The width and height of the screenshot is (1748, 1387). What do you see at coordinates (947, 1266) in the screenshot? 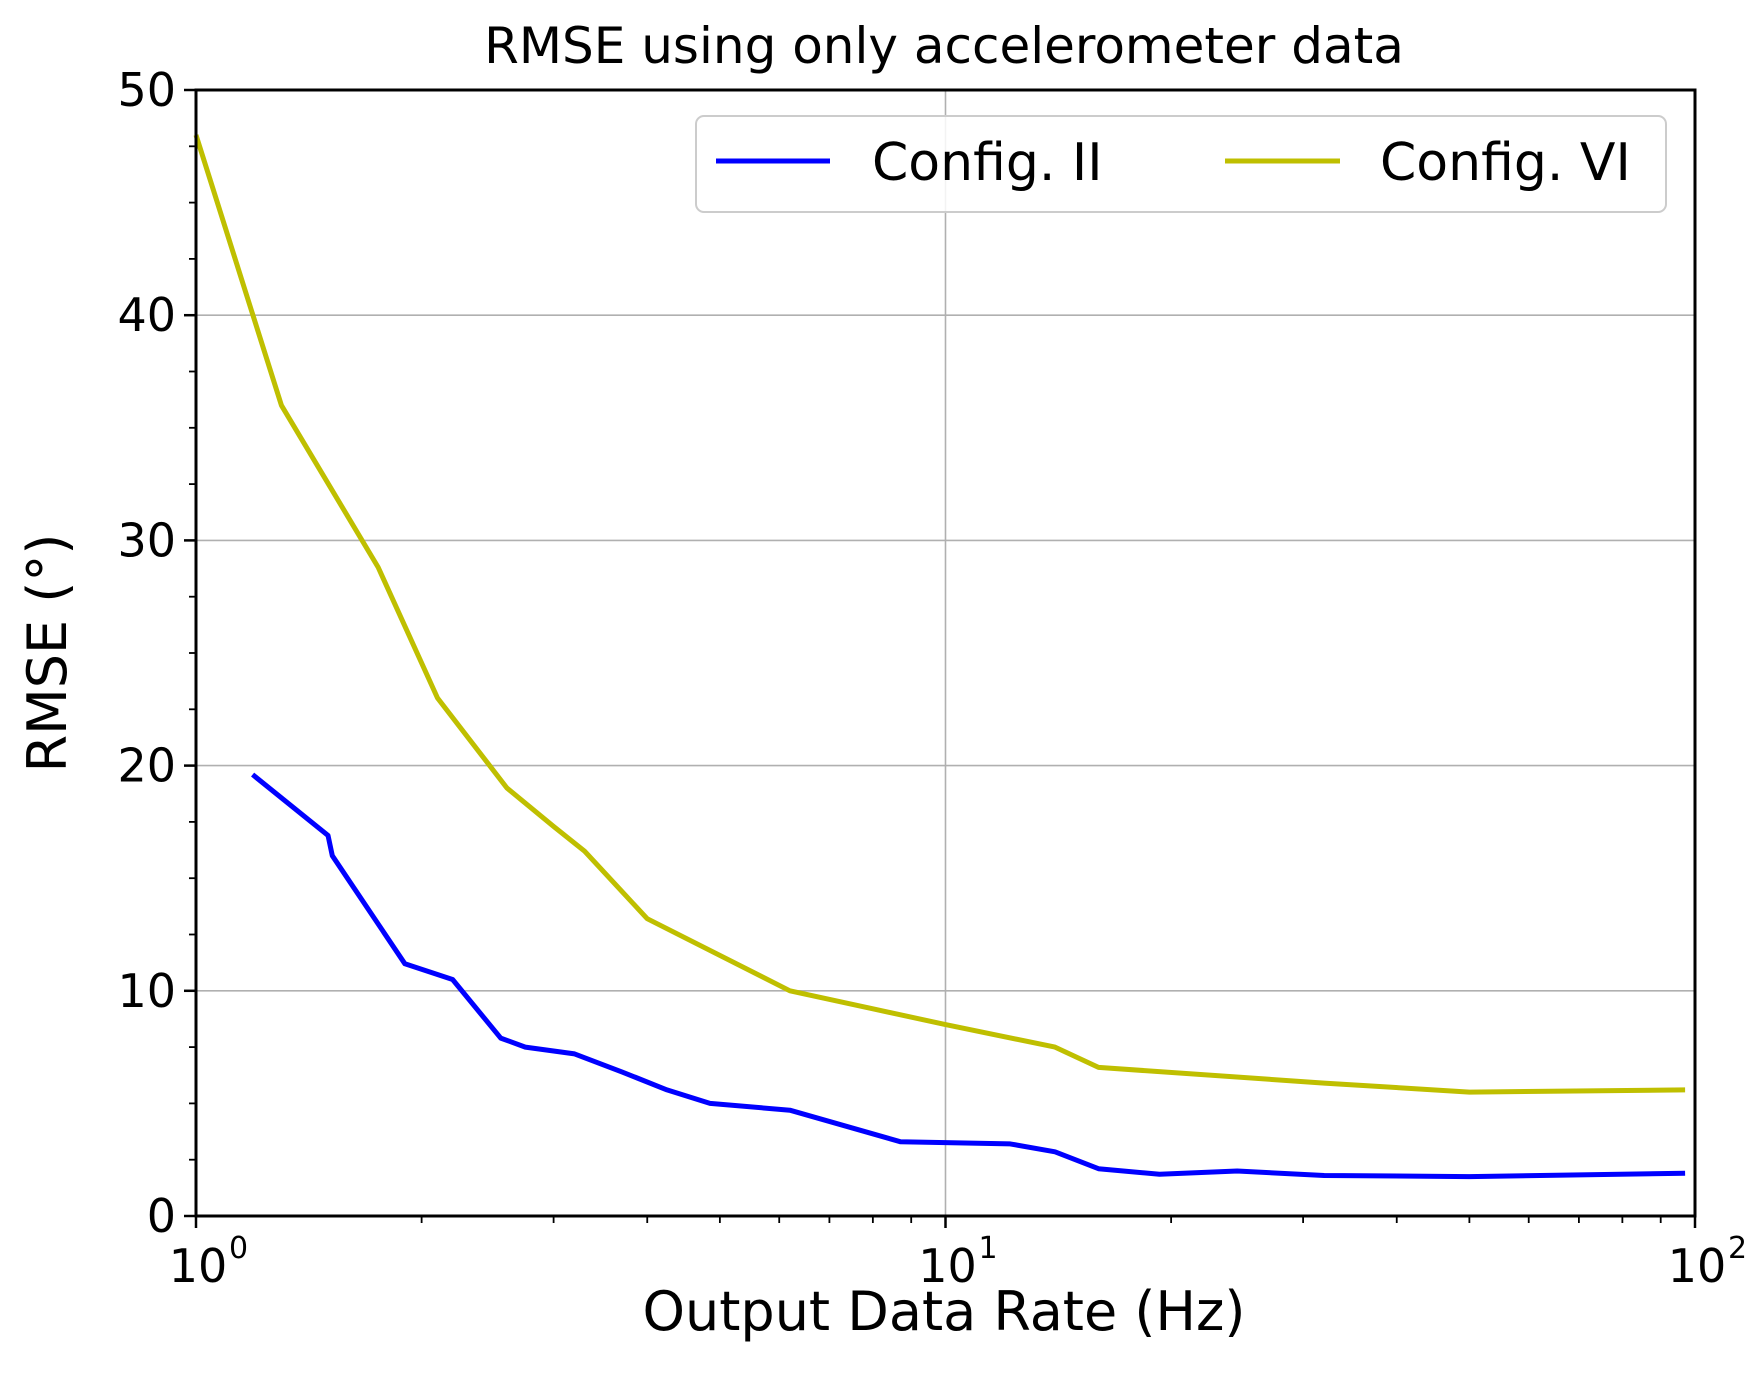
I see `x-tick-label-10: 10` at bounding box center [947, 1266].